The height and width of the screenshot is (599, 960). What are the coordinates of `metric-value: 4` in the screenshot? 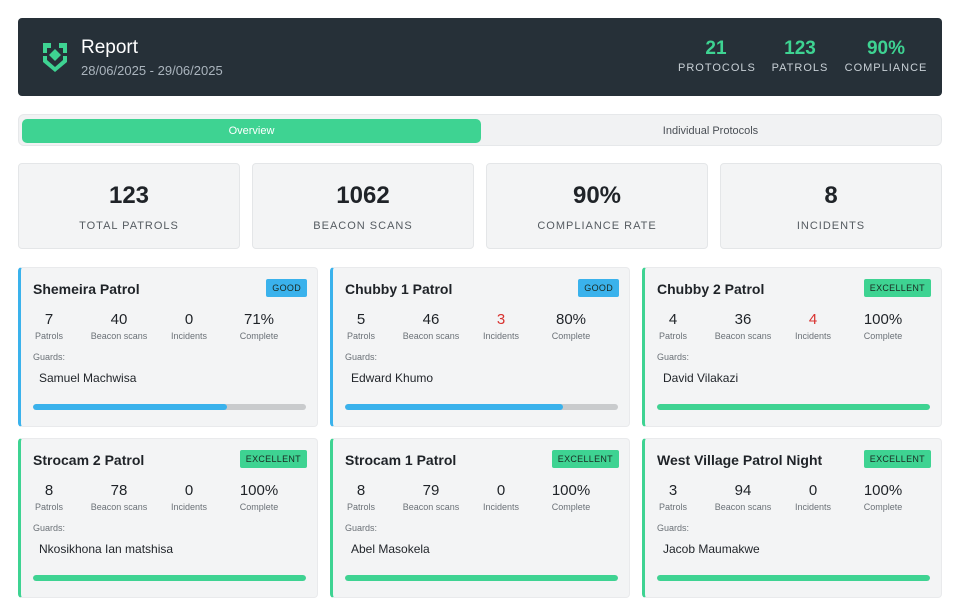 It's located at (673, 319).